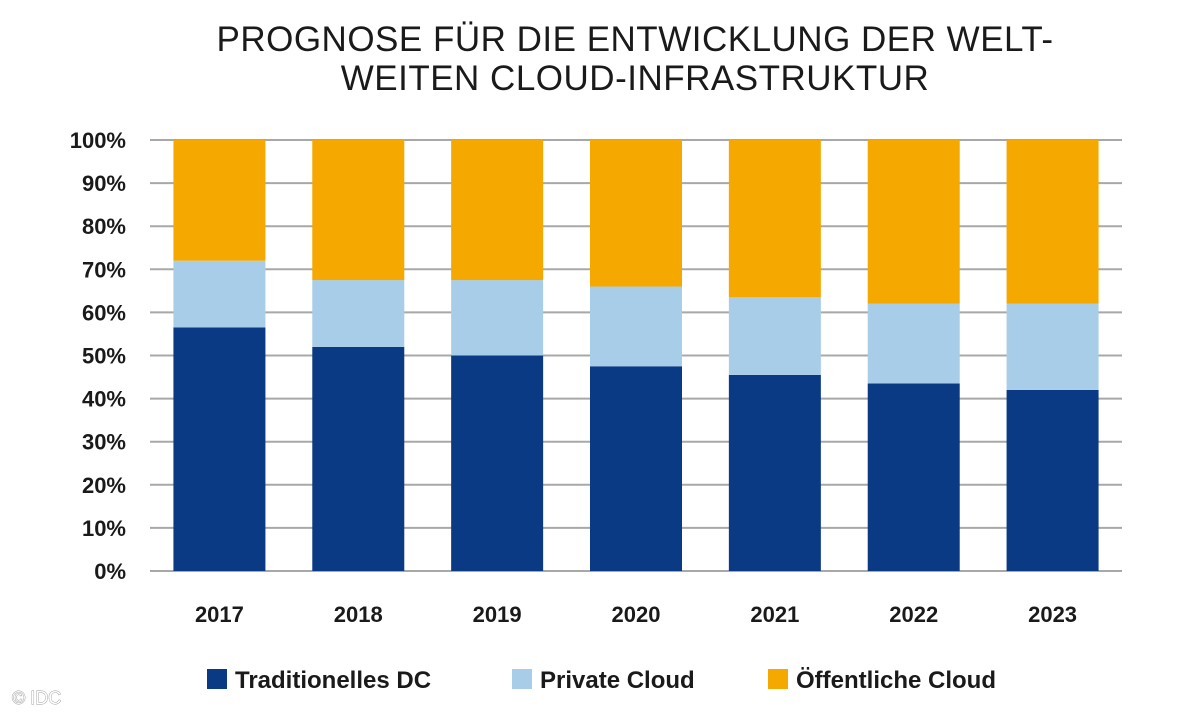 The image size is (1200, 720). I want to click on bar-segment-private-cloud-2023, so click(1052, 346).